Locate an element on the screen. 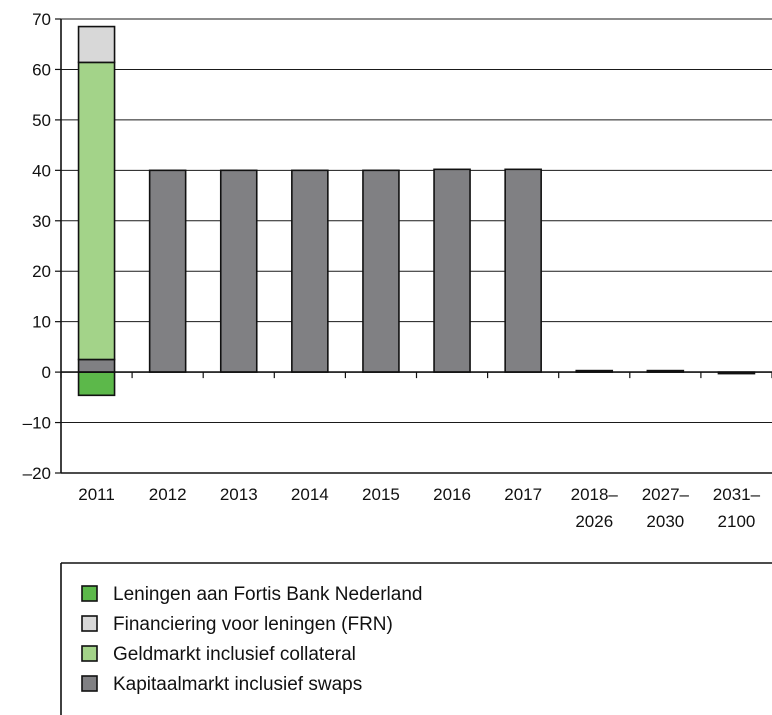 This screenshot has width=772, height=715. y-tick-label: 20 is located at coordinates (41, 271).